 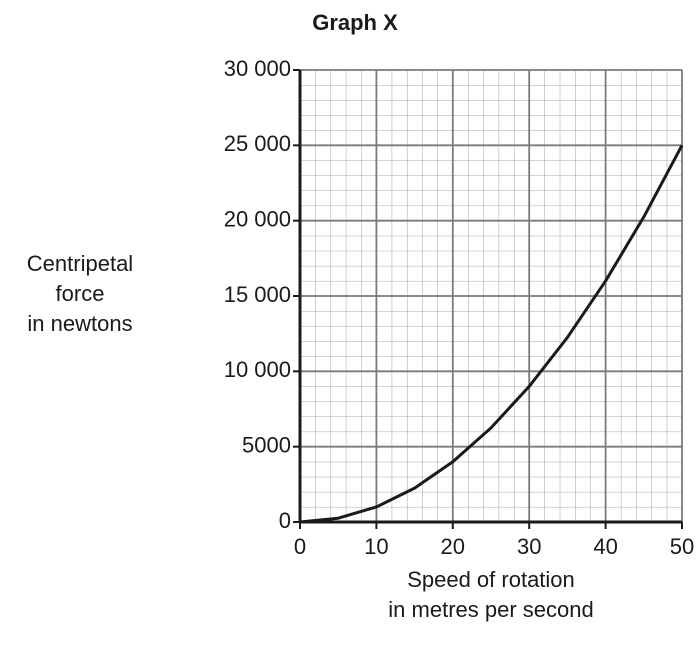 What do you see at coordinates (453, 546) in the screenshot?
I see `x-tick-label: 20` at bounding box center [453, 546].